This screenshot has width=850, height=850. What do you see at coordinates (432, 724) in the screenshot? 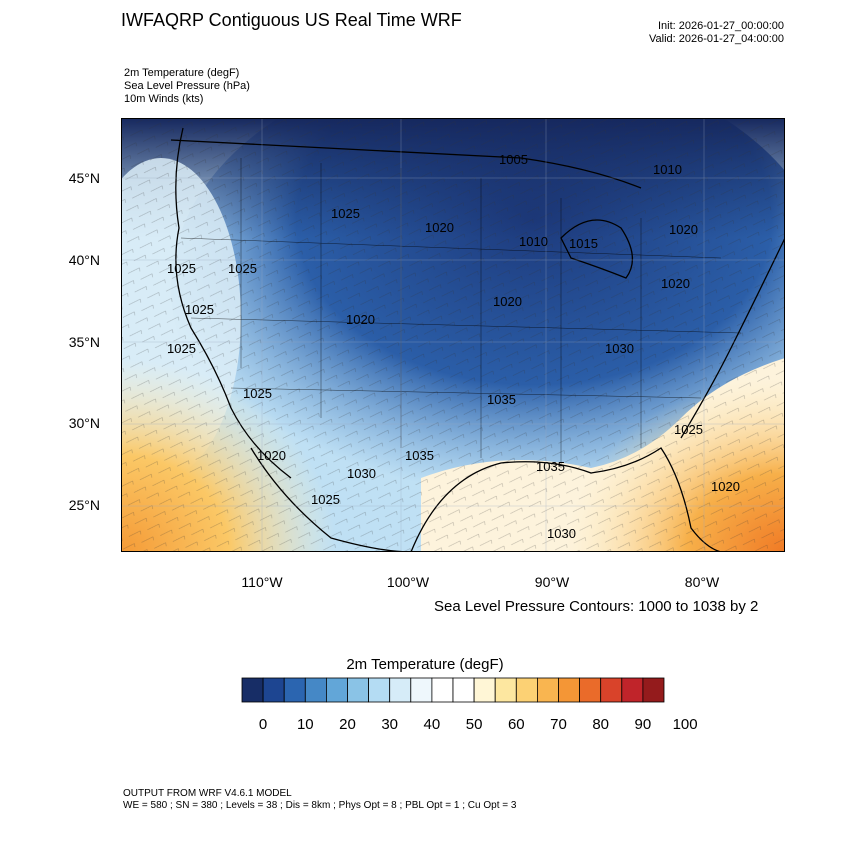
I see `colorbar-tick-label: 40` at bounding box center [432, 724].